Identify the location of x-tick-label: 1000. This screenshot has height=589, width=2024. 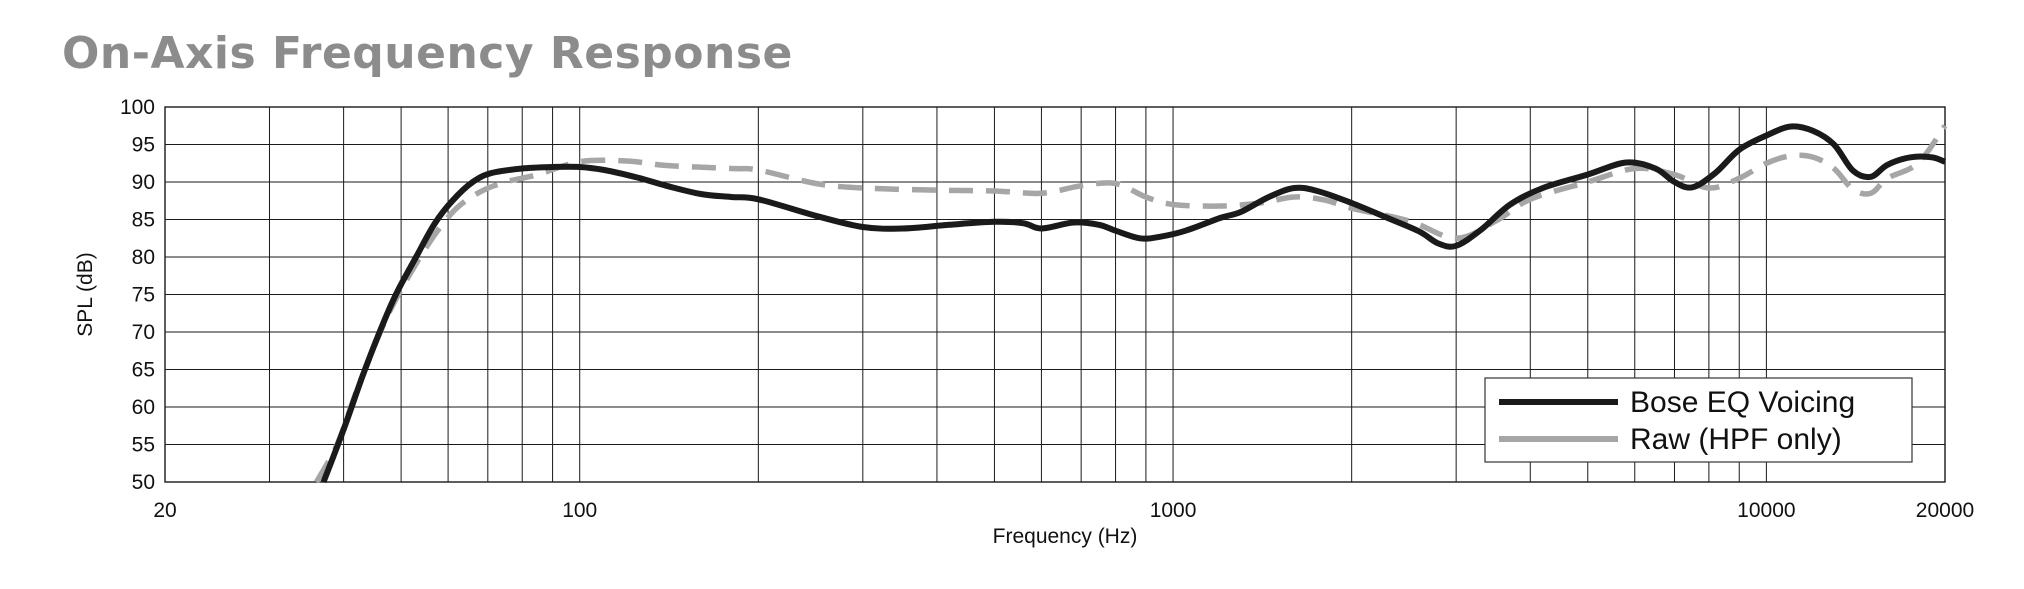
(1173, 510).